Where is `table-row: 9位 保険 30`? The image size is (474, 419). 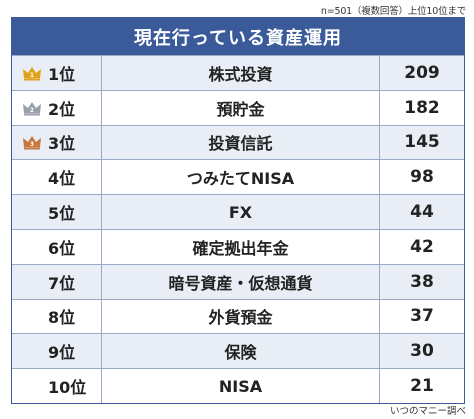 table-row: 9位 保険 30 is located at coordinates (238, 351).